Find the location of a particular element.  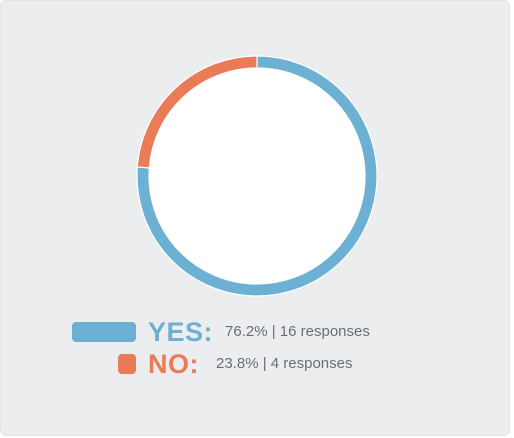

legend-detail-no: 23.8% | 4 responses is located at coordinates (284, 363).